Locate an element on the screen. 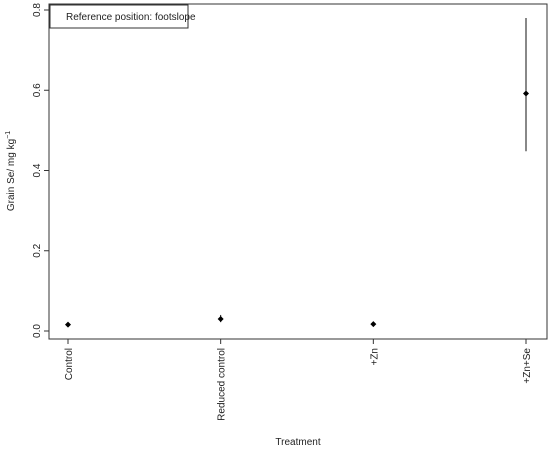  y-axis: 0.0 0.2 0.4 0.6 0.8 is located at coordinates (40, 170).